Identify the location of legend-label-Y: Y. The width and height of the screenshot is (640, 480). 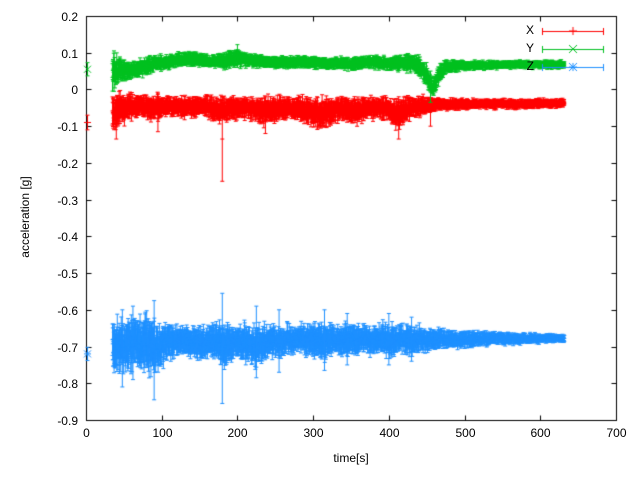
(529, 48).